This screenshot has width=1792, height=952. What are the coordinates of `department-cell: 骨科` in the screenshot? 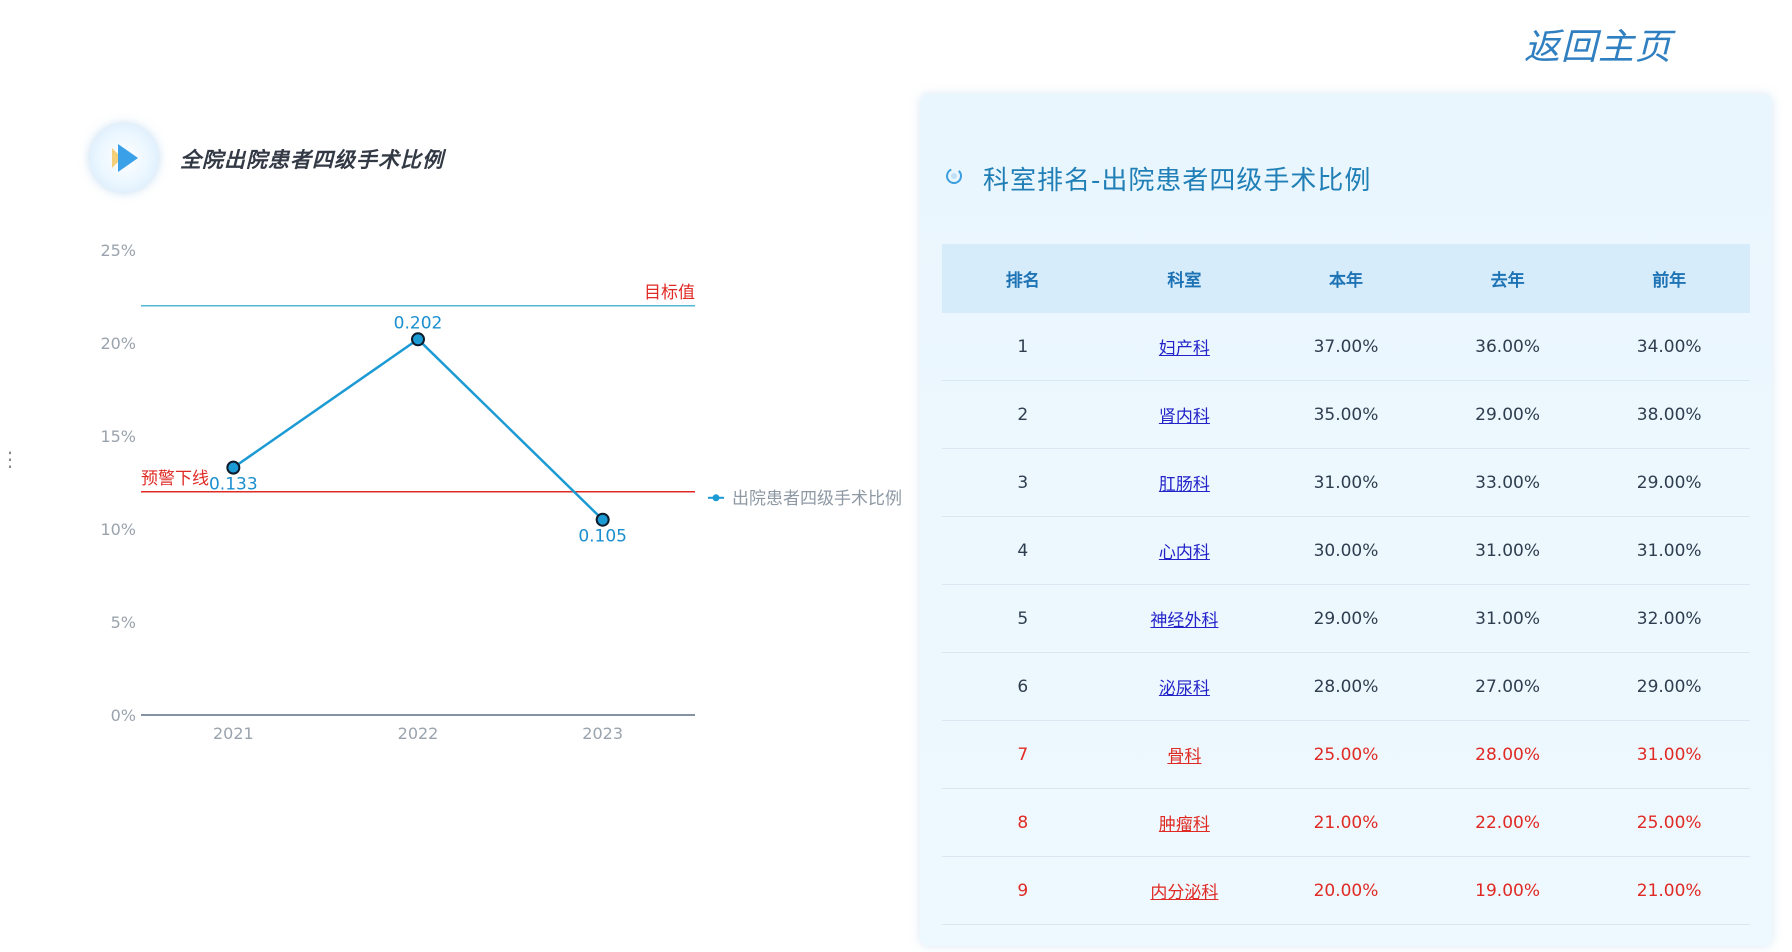 It's located at (1184, 754).